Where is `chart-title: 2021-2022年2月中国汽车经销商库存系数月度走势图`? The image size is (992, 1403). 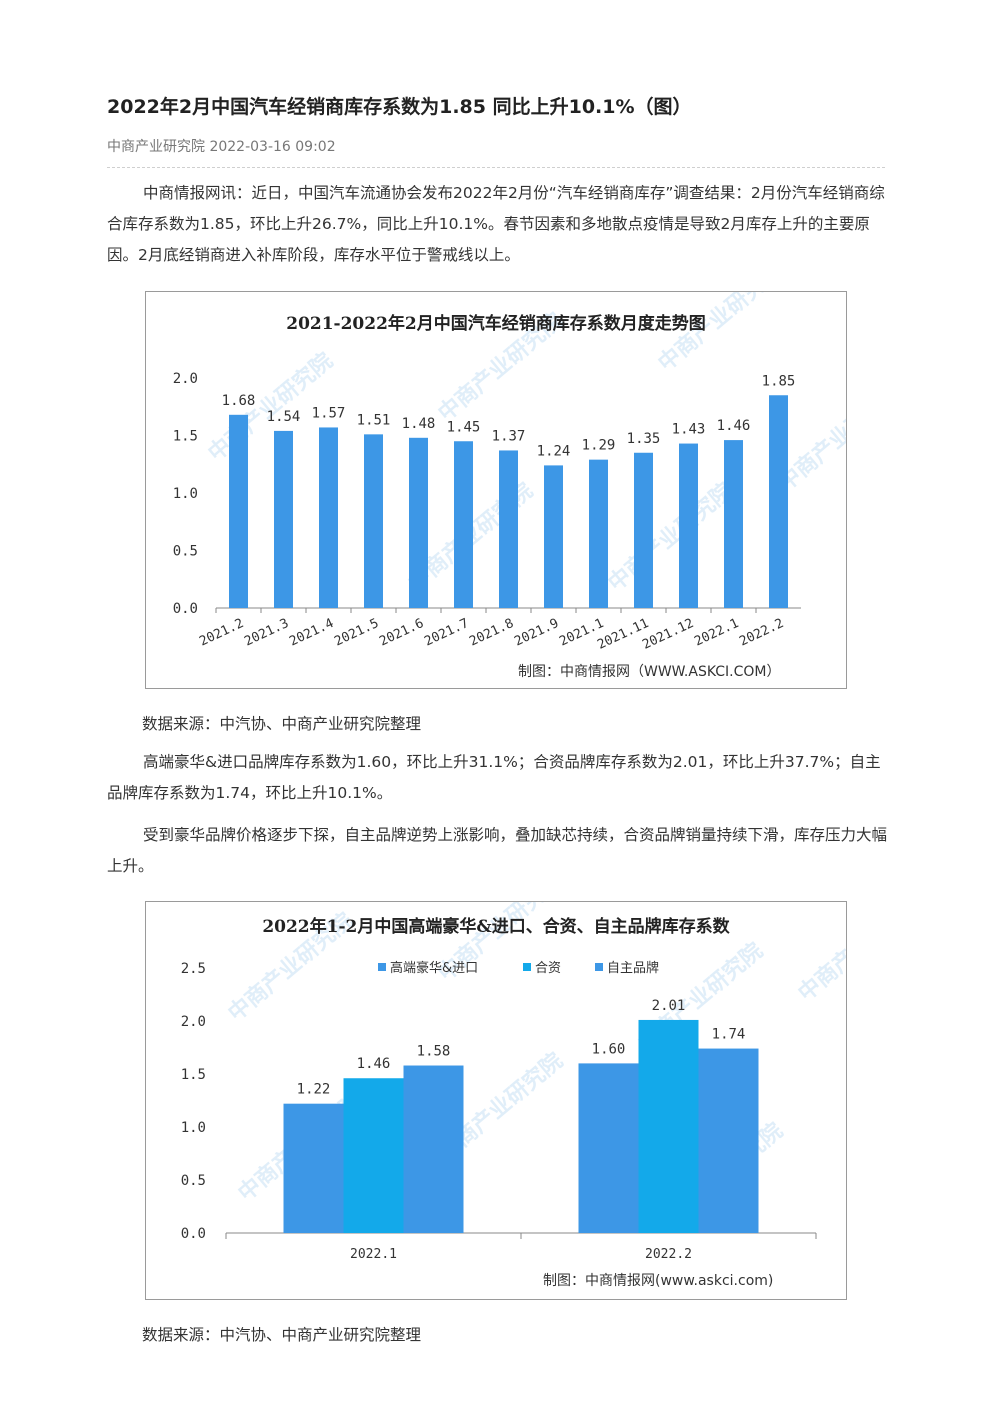
chart-title: 2021-2022年2月中国汽车经销商库存系数月度走势图 is located at coordinates (496, 323).